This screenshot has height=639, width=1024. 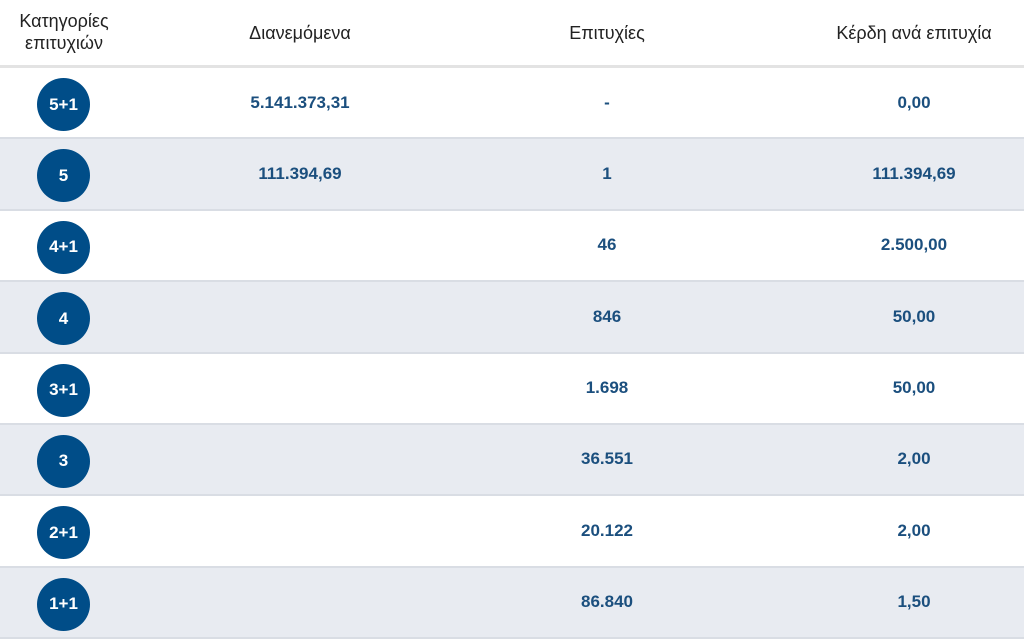 I want to click on winners-cell: -, so click(x=607, y=102).